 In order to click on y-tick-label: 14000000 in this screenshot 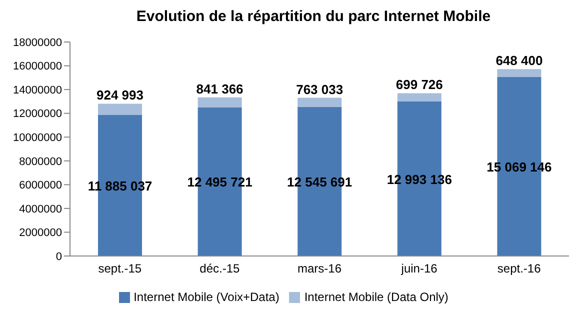, I will do `click(37, 90)`.